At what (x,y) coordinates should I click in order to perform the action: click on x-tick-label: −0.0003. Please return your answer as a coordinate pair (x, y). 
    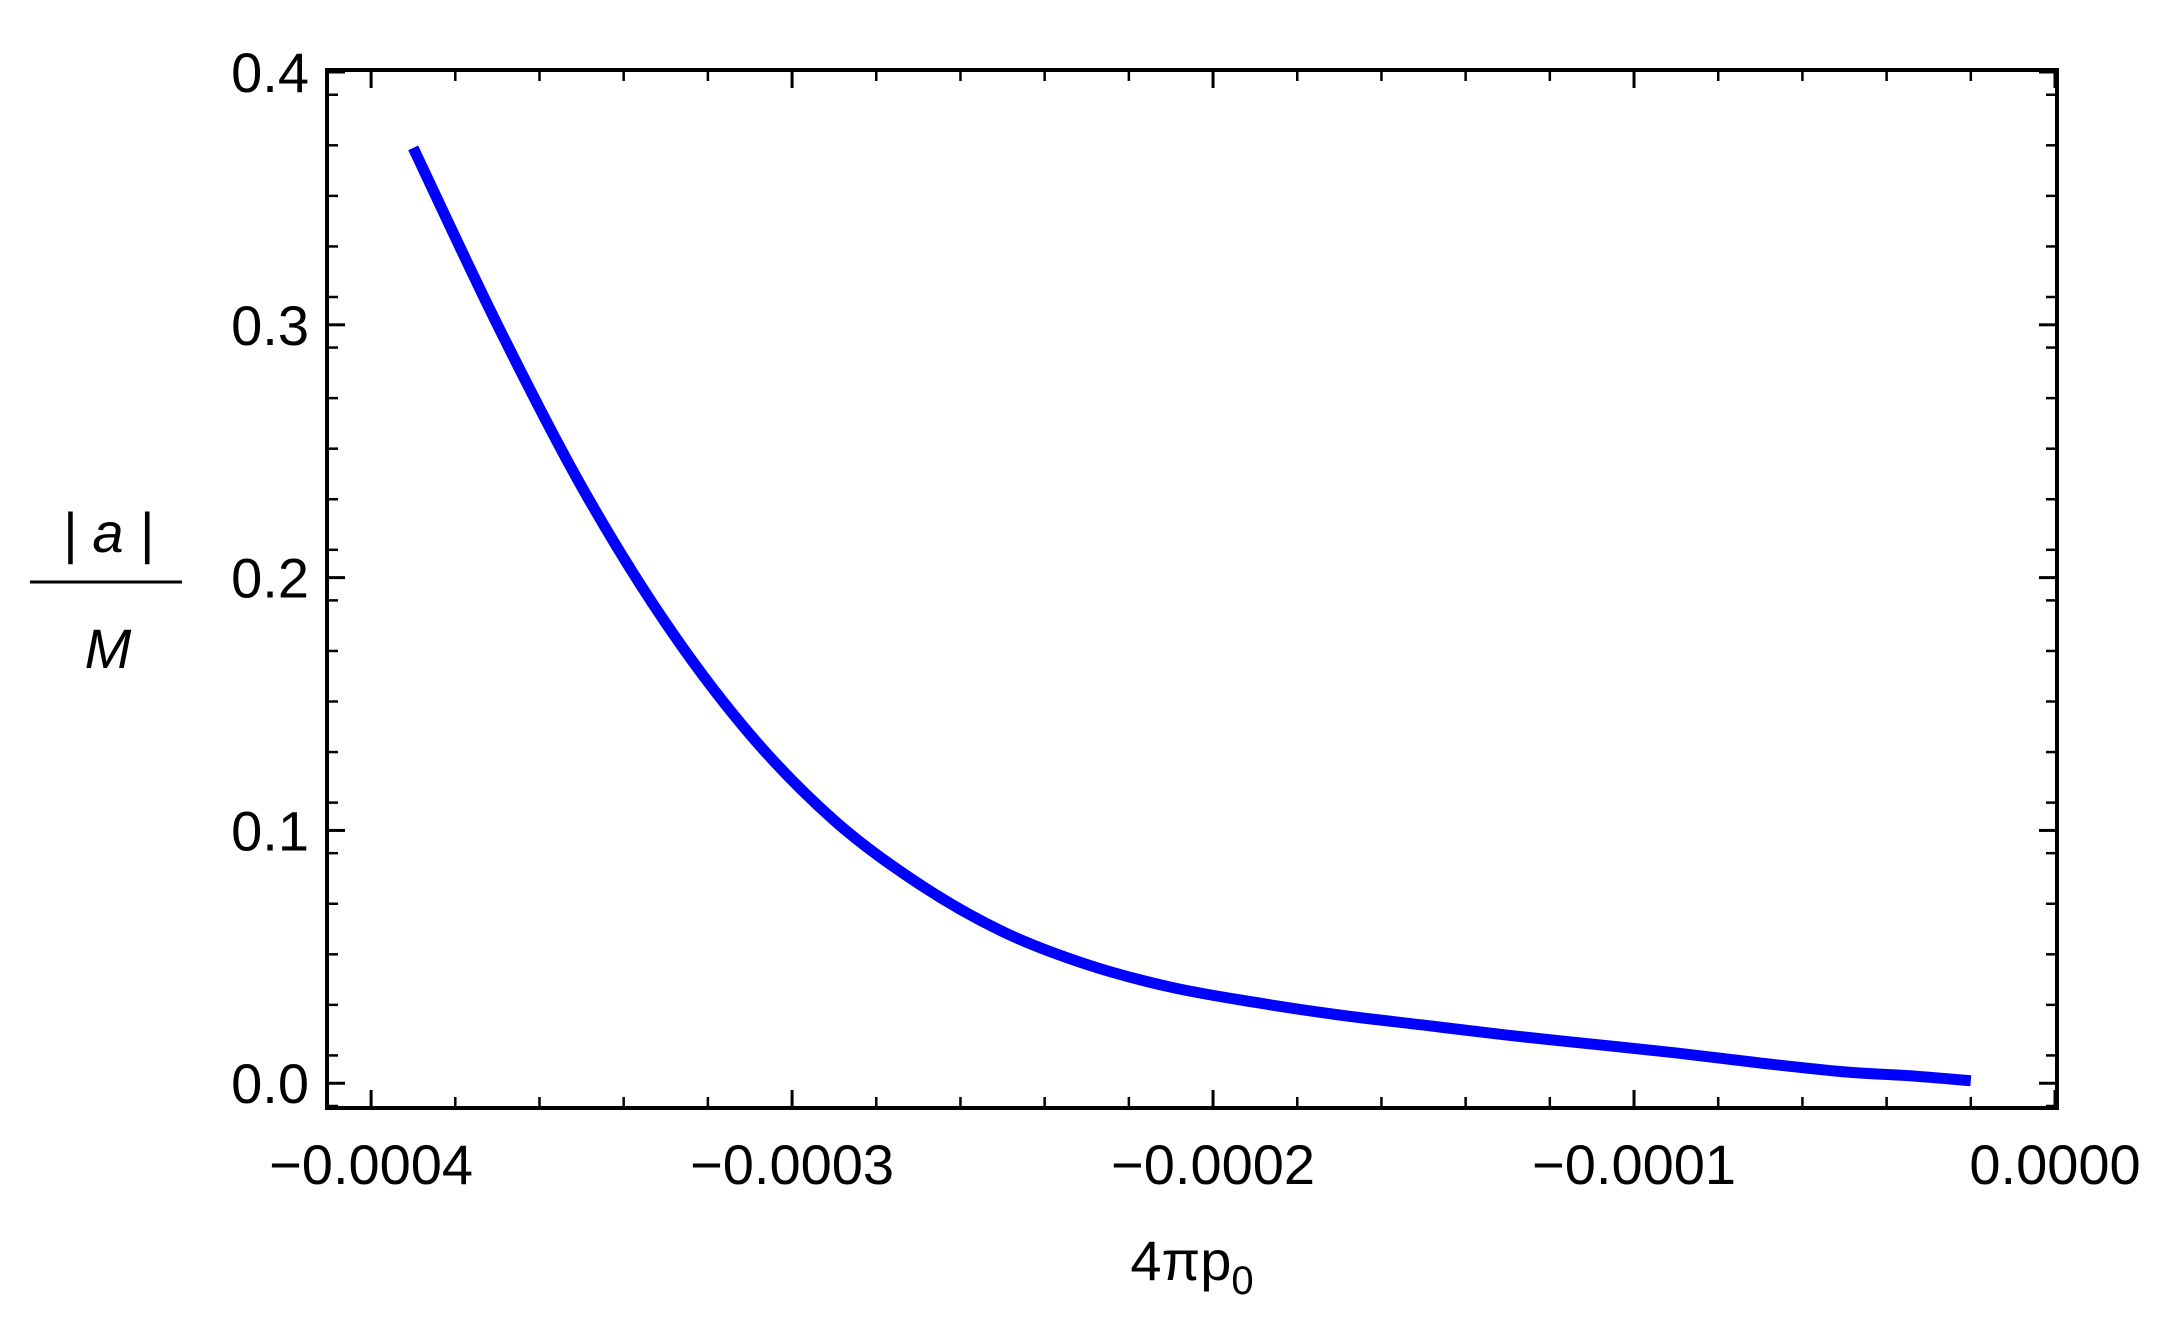
    Looking at the image, I should click on (792, 1164).